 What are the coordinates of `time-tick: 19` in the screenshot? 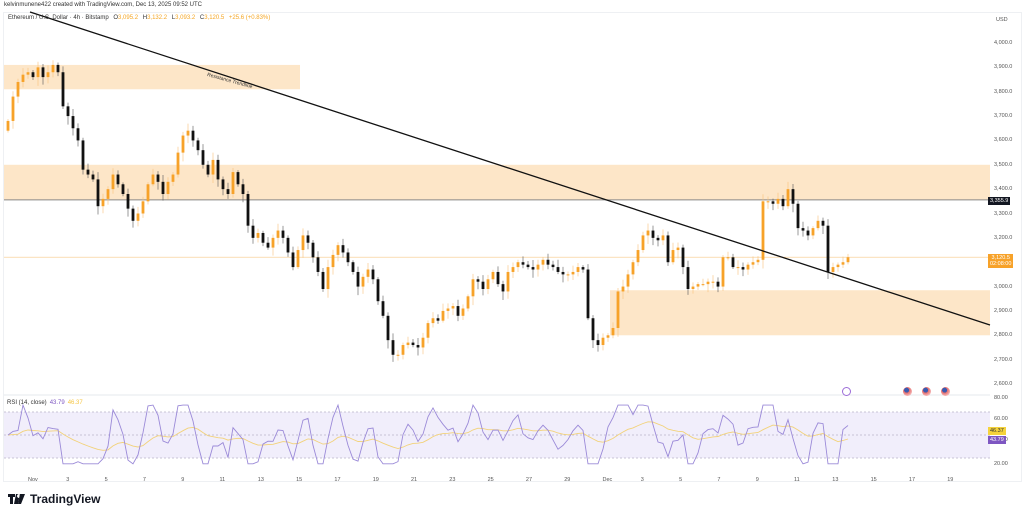 It's located at (950, 480).